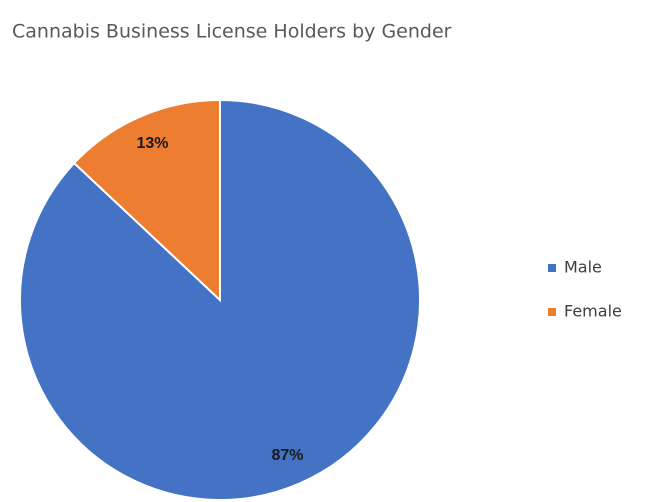  I want to click on legend-label: Female, so click(593, 311).